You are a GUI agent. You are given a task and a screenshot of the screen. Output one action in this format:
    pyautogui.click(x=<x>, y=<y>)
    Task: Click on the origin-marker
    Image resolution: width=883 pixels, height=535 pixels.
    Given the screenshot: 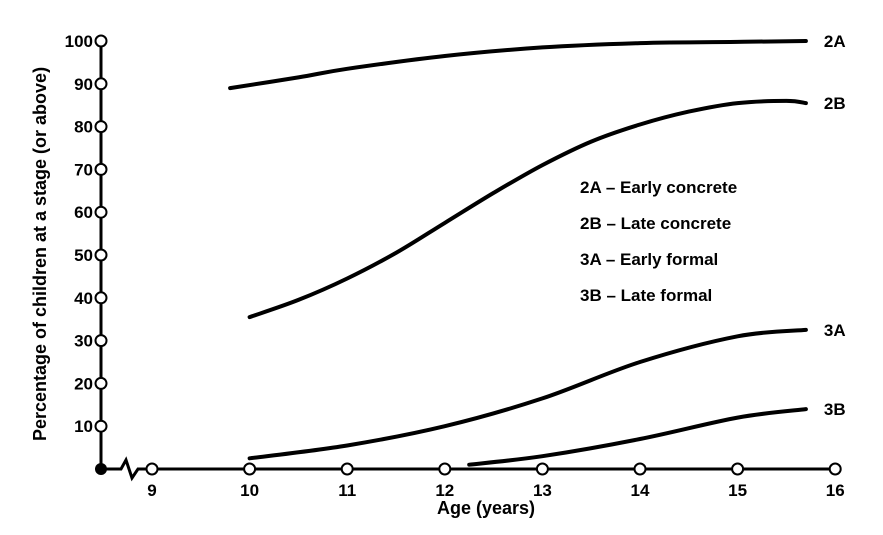 What is the action you would take?
    pyautogui.click(x=101, y=469)
    